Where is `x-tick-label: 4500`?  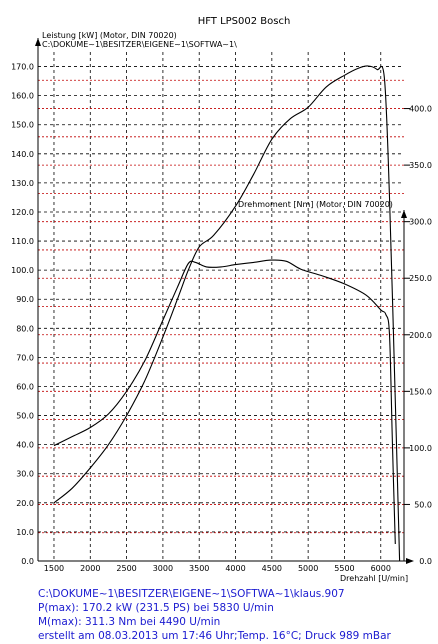 x-tick-label: 4500 is located at coordinates (272, 568).